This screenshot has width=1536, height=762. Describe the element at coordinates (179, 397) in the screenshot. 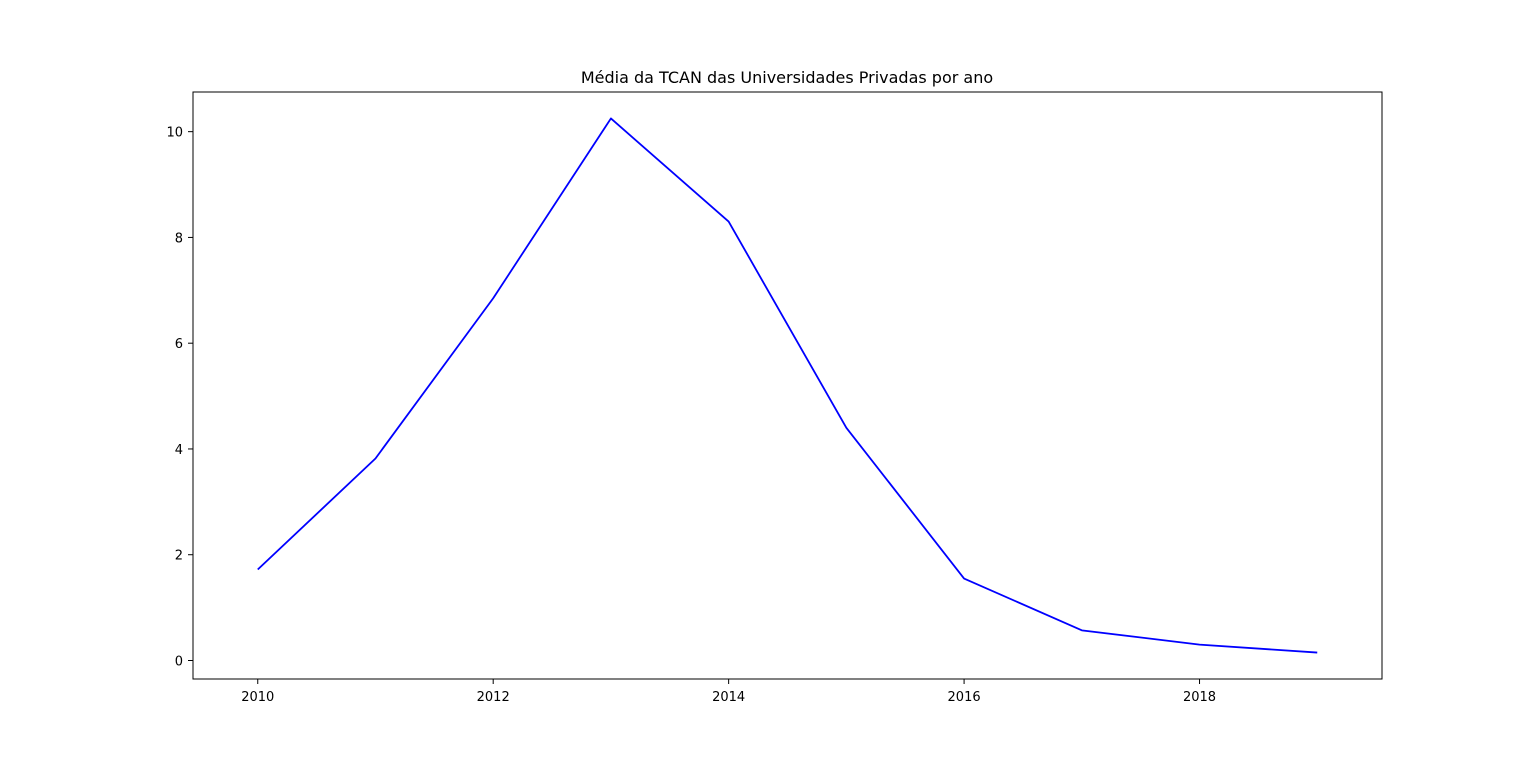

I see `y-axis: 0 2 4 6 8 10` at that location.